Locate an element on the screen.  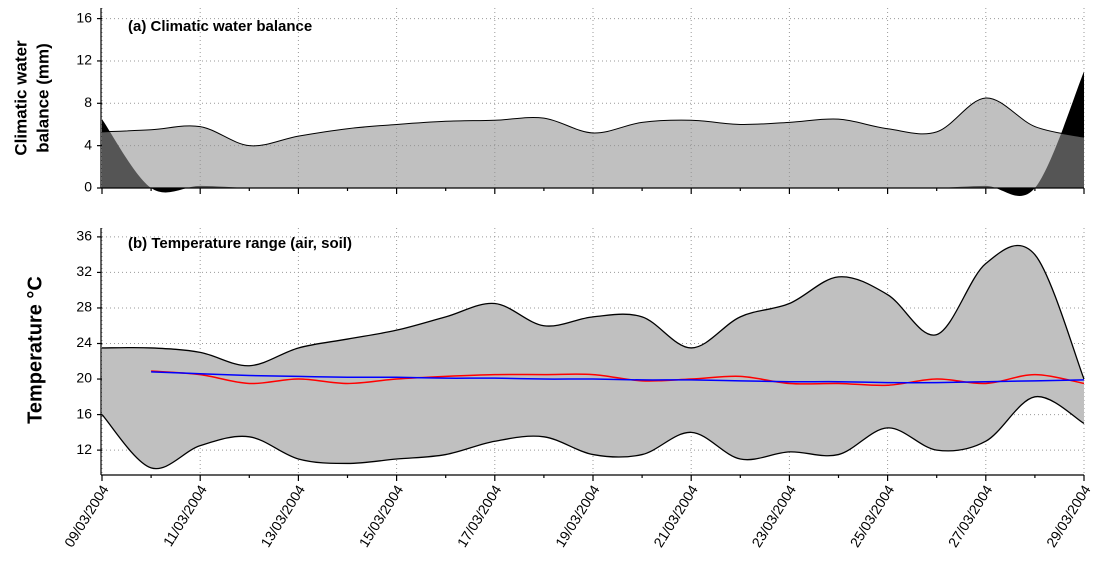
panel-b-title: (b) Temperature range (air, soil) is located at coordinates (240, 243).